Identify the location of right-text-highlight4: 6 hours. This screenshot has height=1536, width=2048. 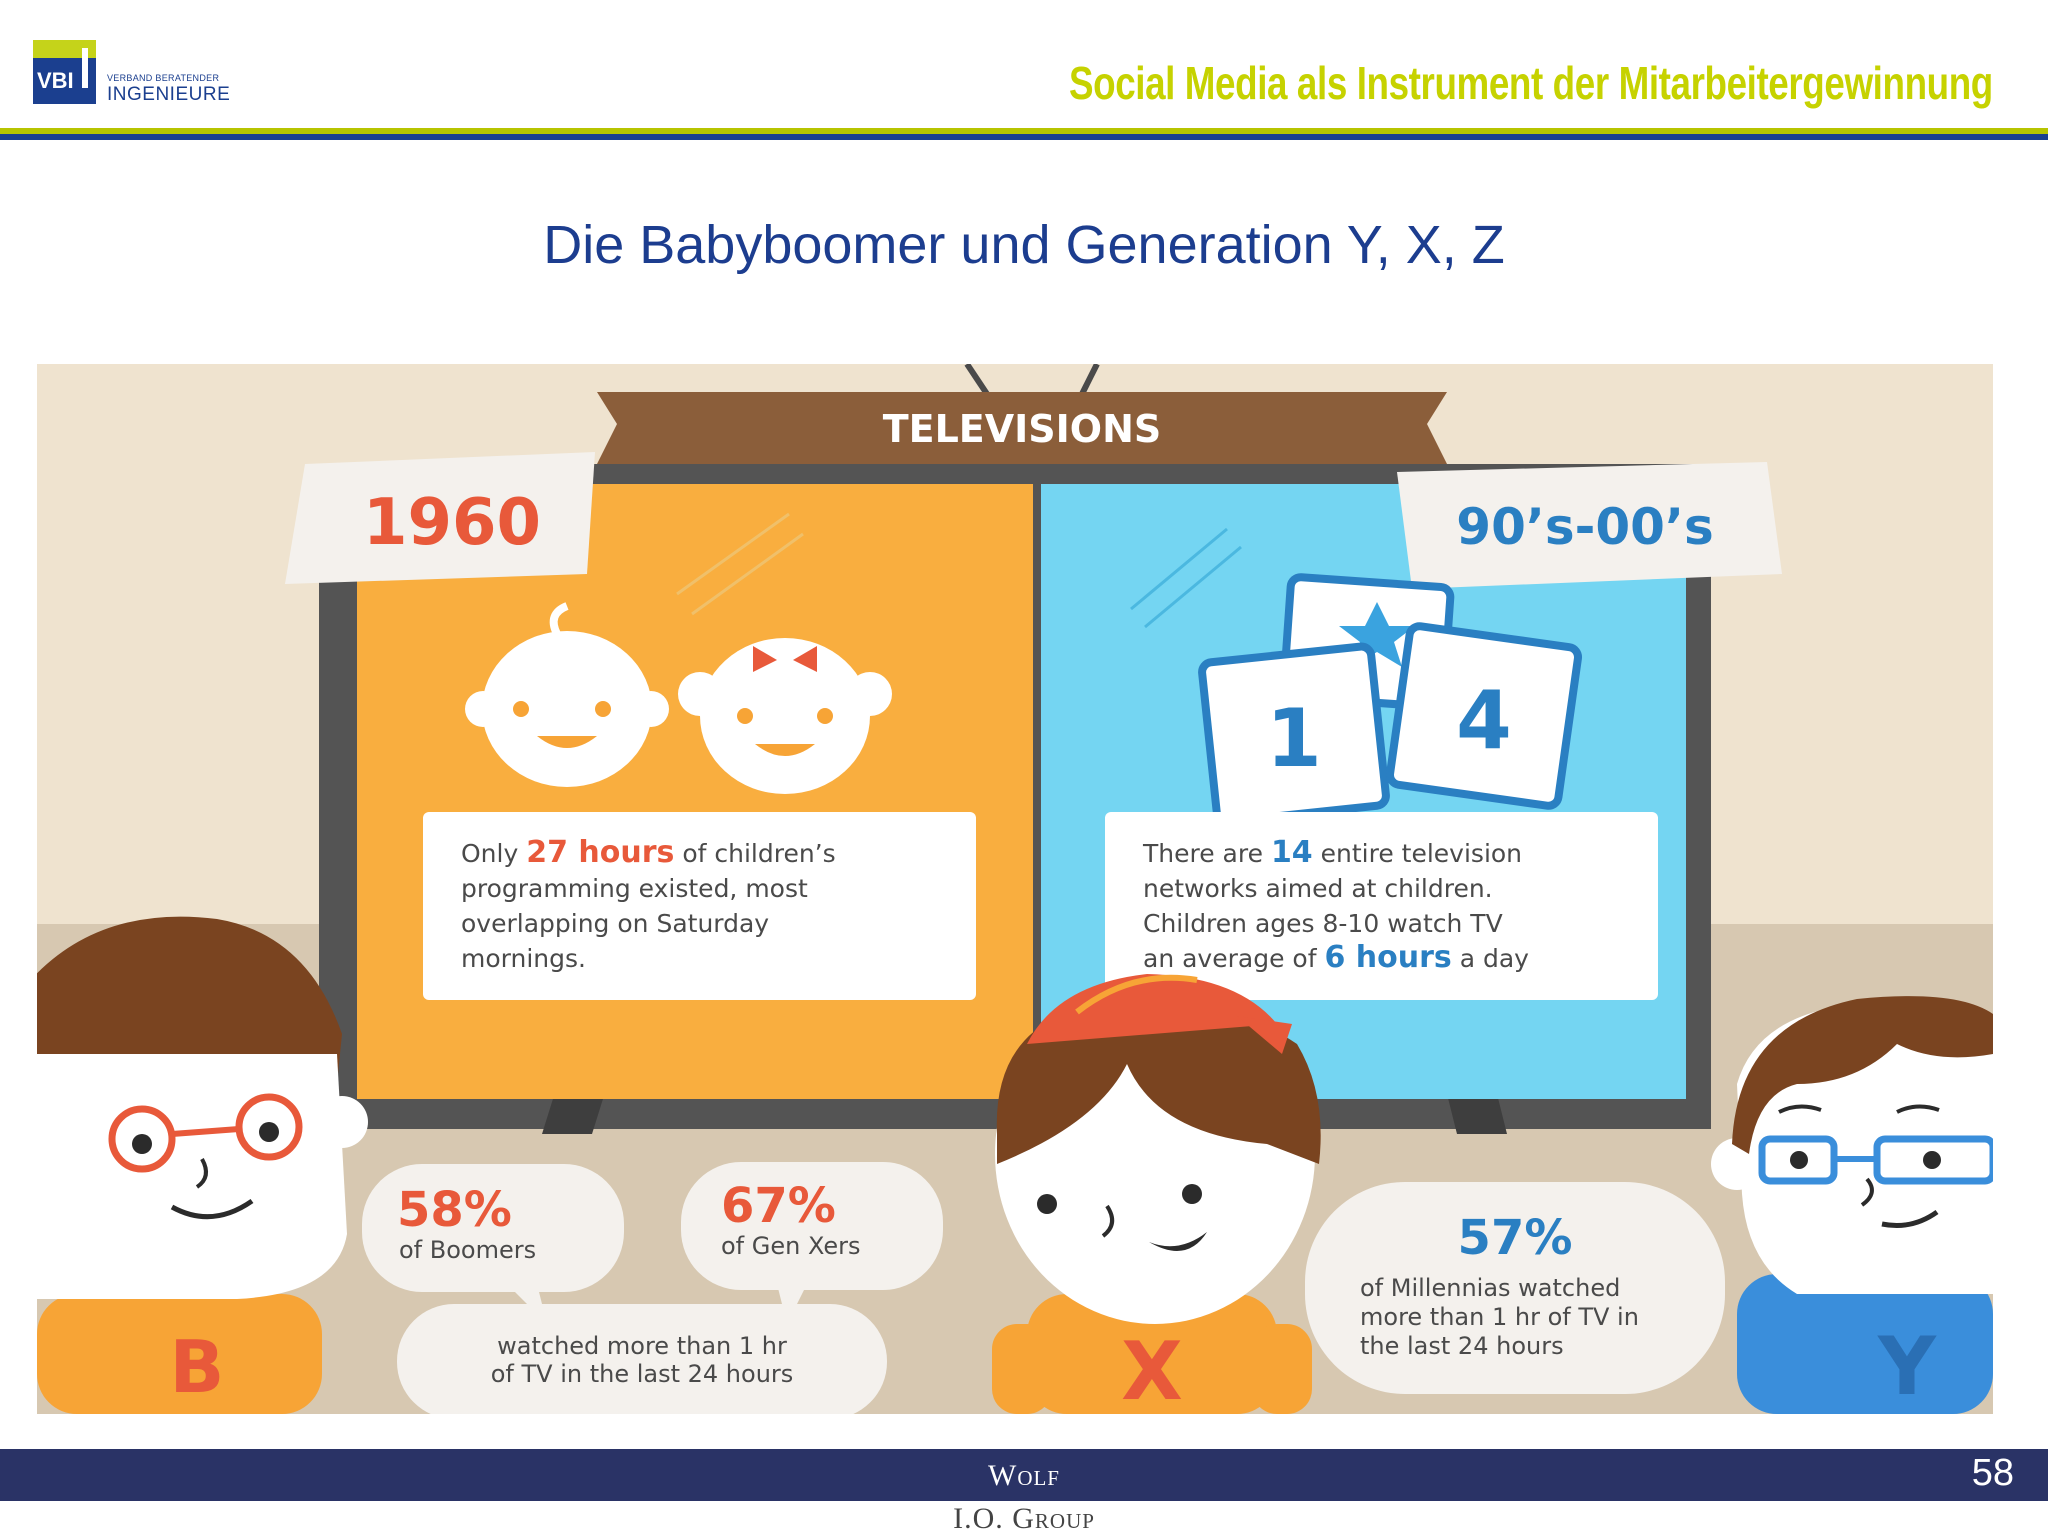
(1387, 957).